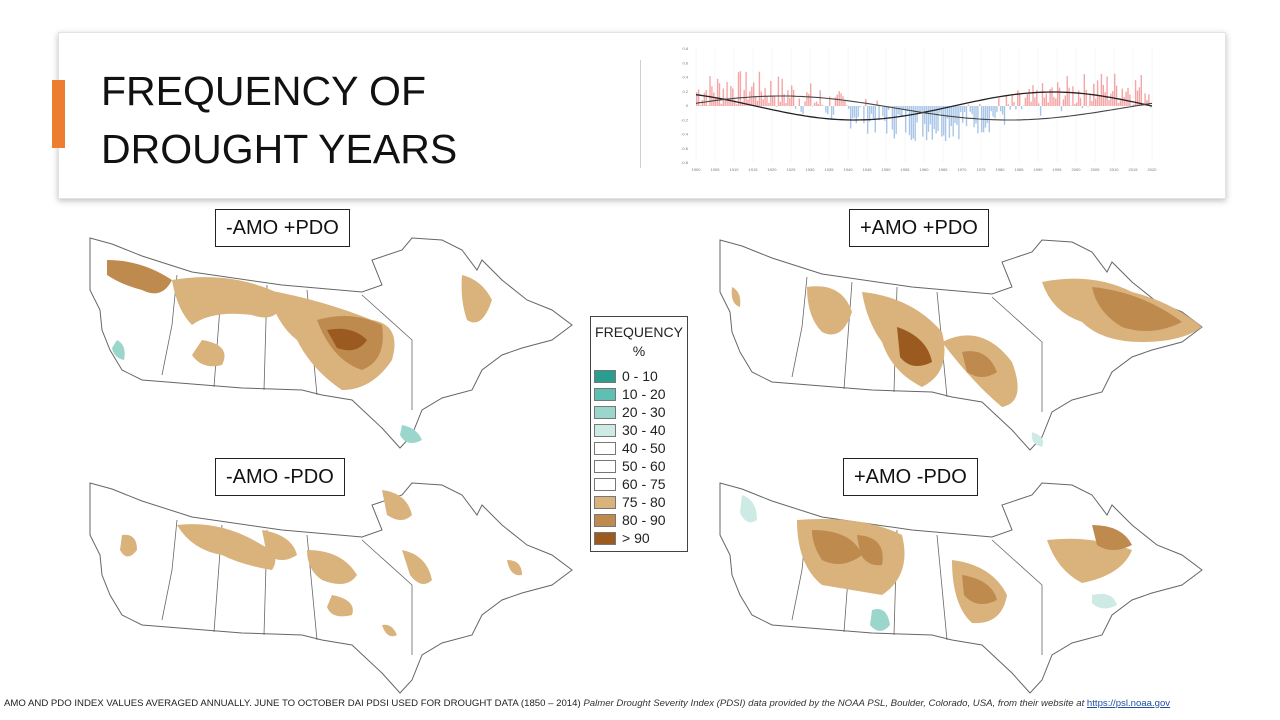  Describe the element at coordinates (685, 162) in the screenshot. I see `y-tick-label: -0.8` at that location.